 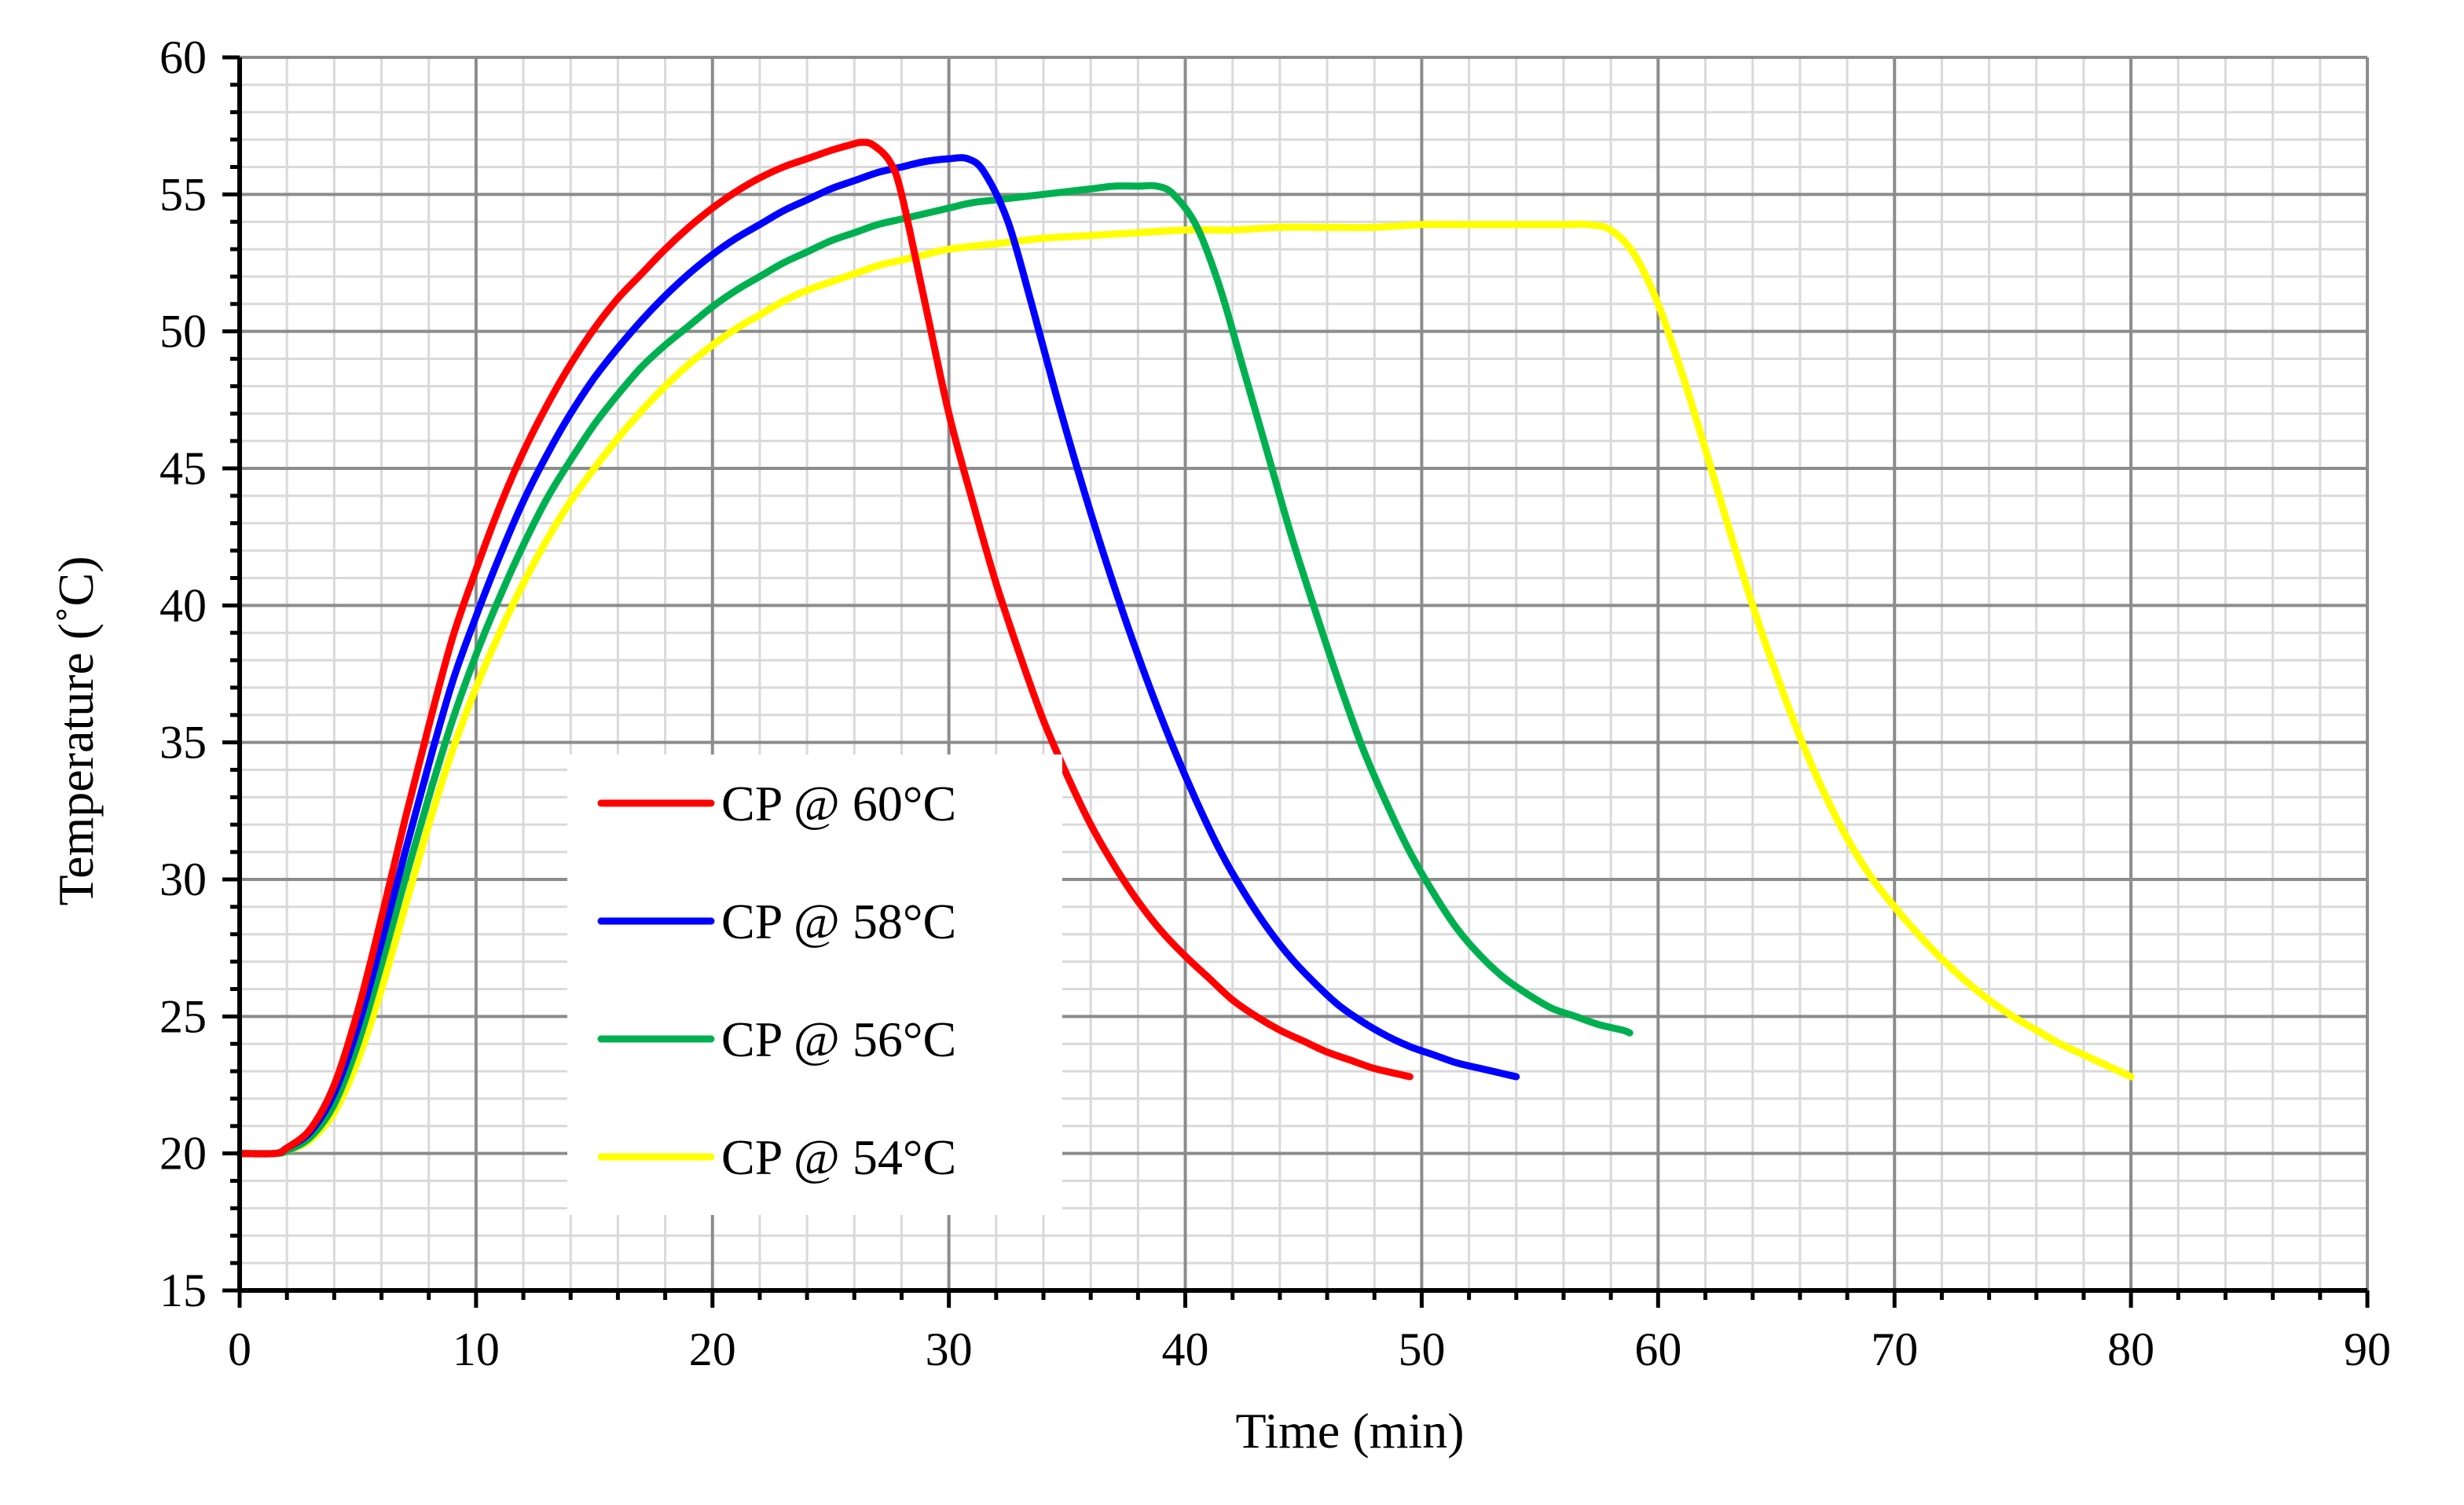 What do you see at coordinates (712, 1349) in the screenshot?
I see `x-tick-label: 20` at bounding box center [712, 1349].